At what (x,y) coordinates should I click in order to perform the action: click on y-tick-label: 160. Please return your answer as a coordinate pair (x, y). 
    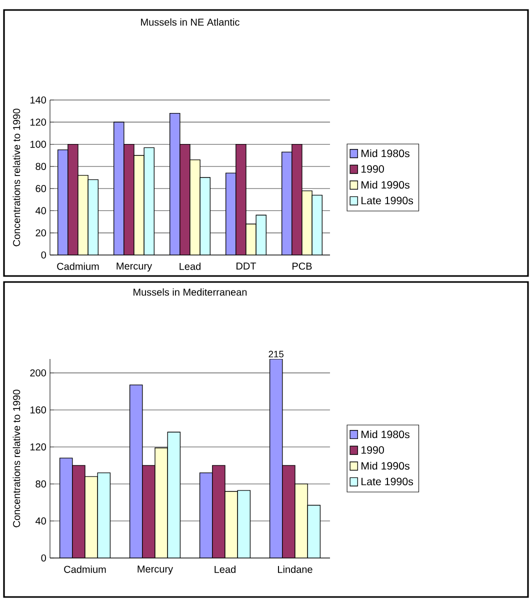
    Looking at the image, I should click on (38, 410).